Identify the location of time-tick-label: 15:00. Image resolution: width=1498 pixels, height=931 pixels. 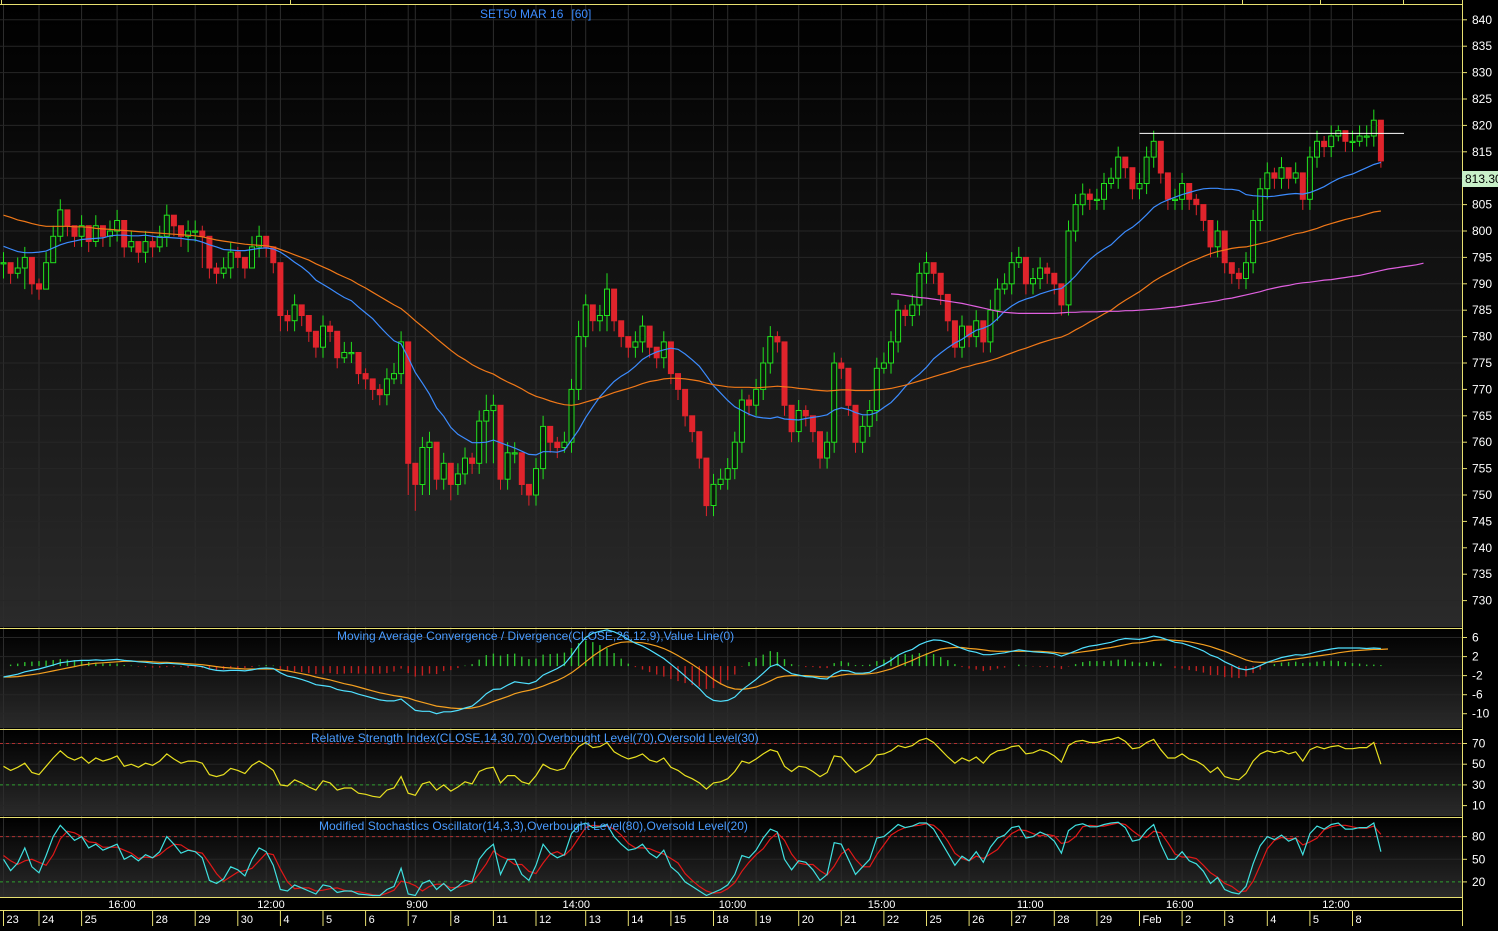
(882, 905).